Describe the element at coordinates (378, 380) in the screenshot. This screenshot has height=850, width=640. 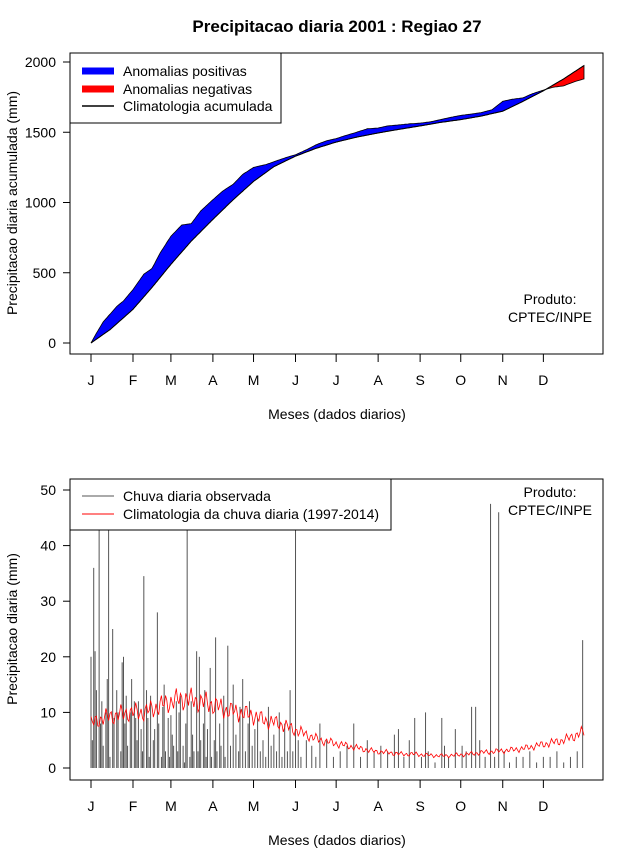
I see `top-x-tick-label-7: A` at that location.